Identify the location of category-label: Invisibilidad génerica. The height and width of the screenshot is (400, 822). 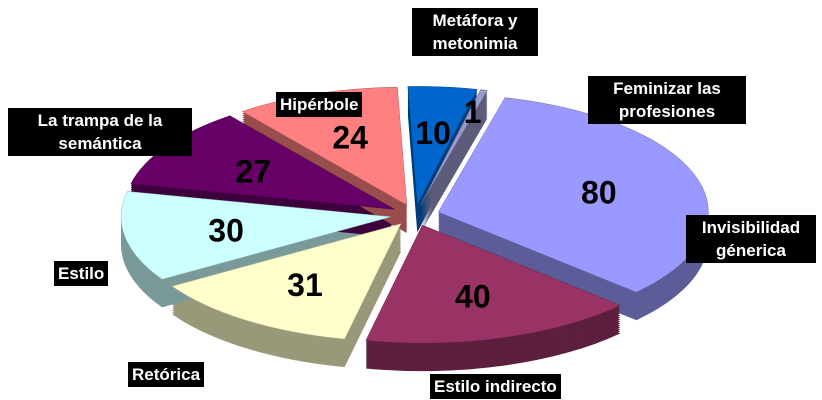
(751, 239).